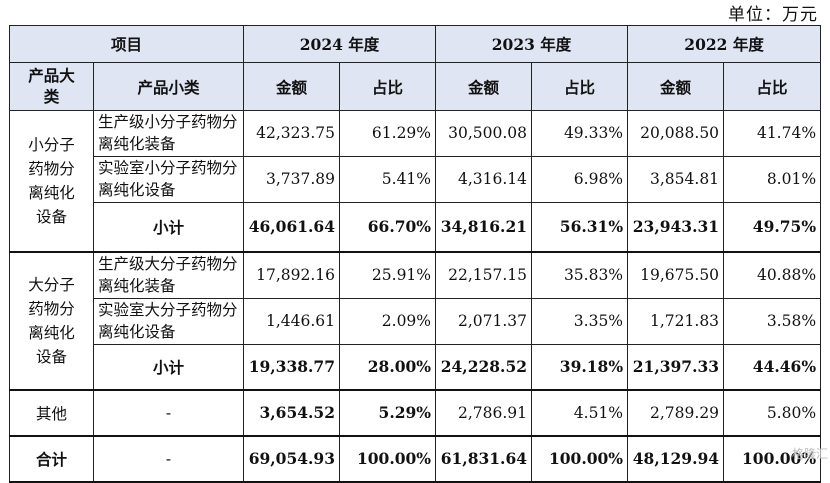 The image size is (830, 483). I want to click on header-2023: 2023 年度, so click(532, 44).